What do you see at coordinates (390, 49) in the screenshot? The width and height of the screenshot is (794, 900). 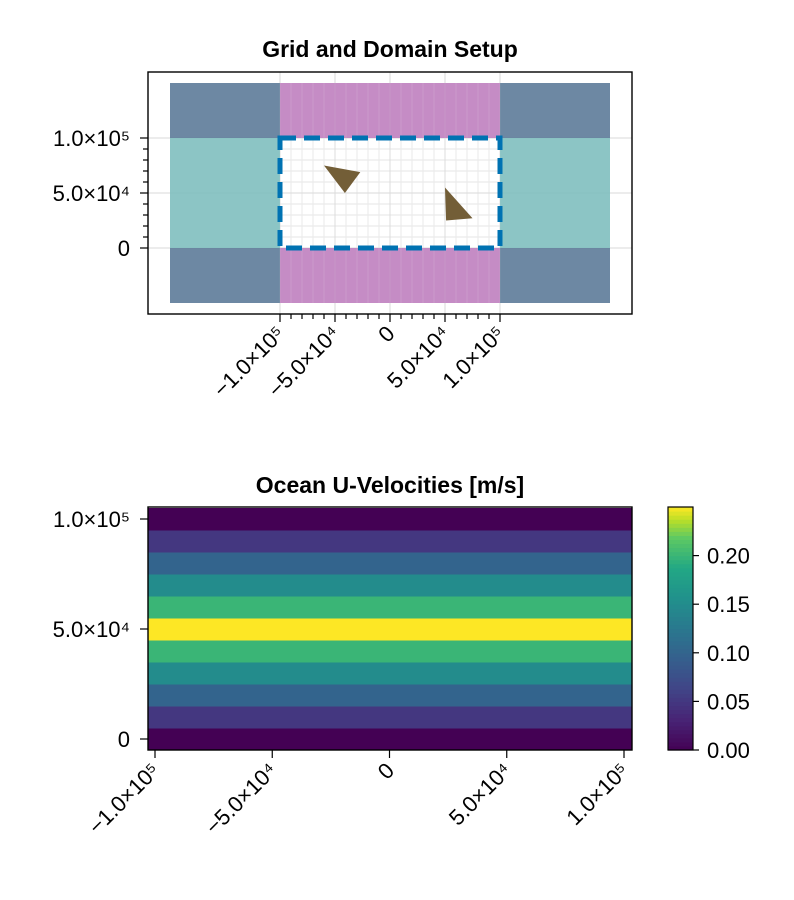 I see `panel1-title: Grid and Domain Setup` at bounding box center [390, 49].